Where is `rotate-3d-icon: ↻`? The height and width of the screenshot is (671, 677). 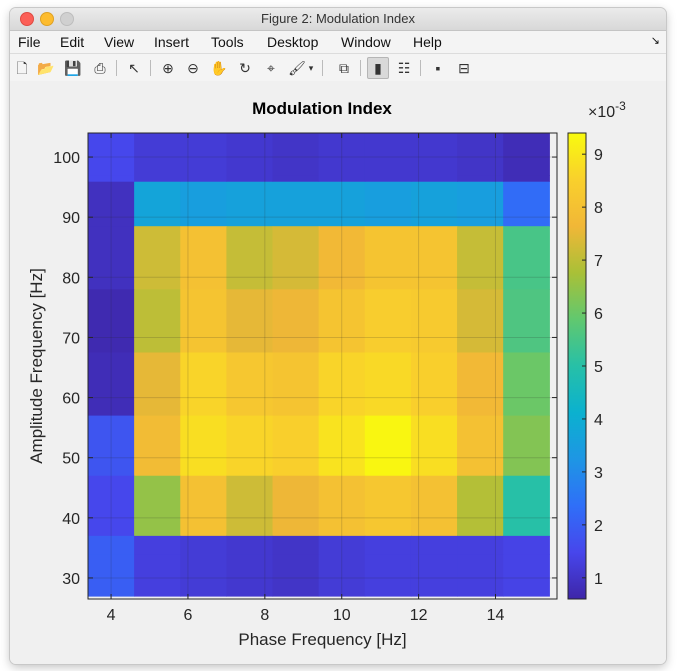 rotate-3d-icon: ↻ is located at coordinates (245, 68).